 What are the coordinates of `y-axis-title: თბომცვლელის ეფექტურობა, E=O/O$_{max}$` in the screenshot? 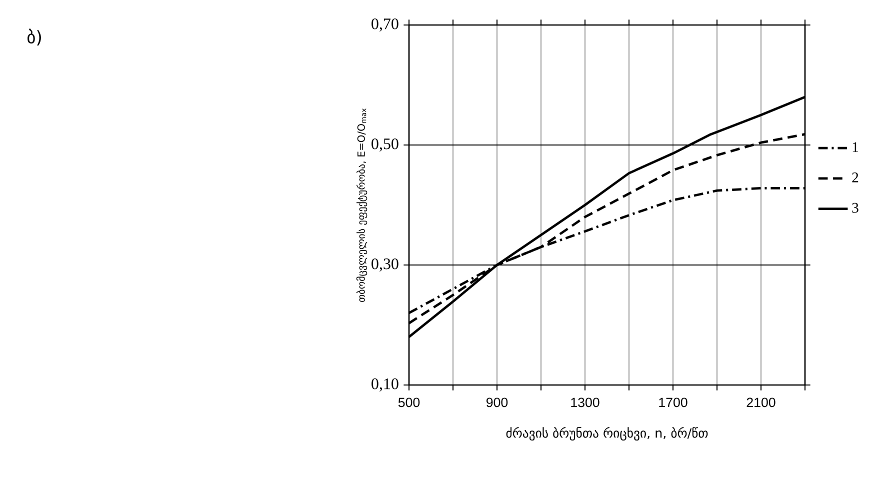 It's located at (362, 205).